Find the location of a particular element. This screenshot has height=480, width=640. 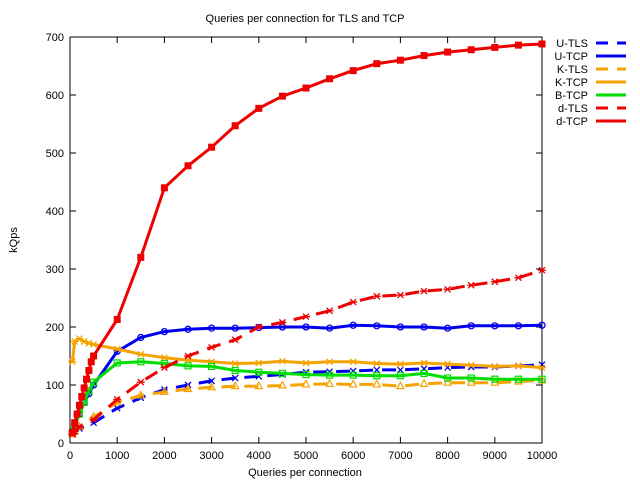

x-tick-label: 8000 is located at coordinates (447, 456).